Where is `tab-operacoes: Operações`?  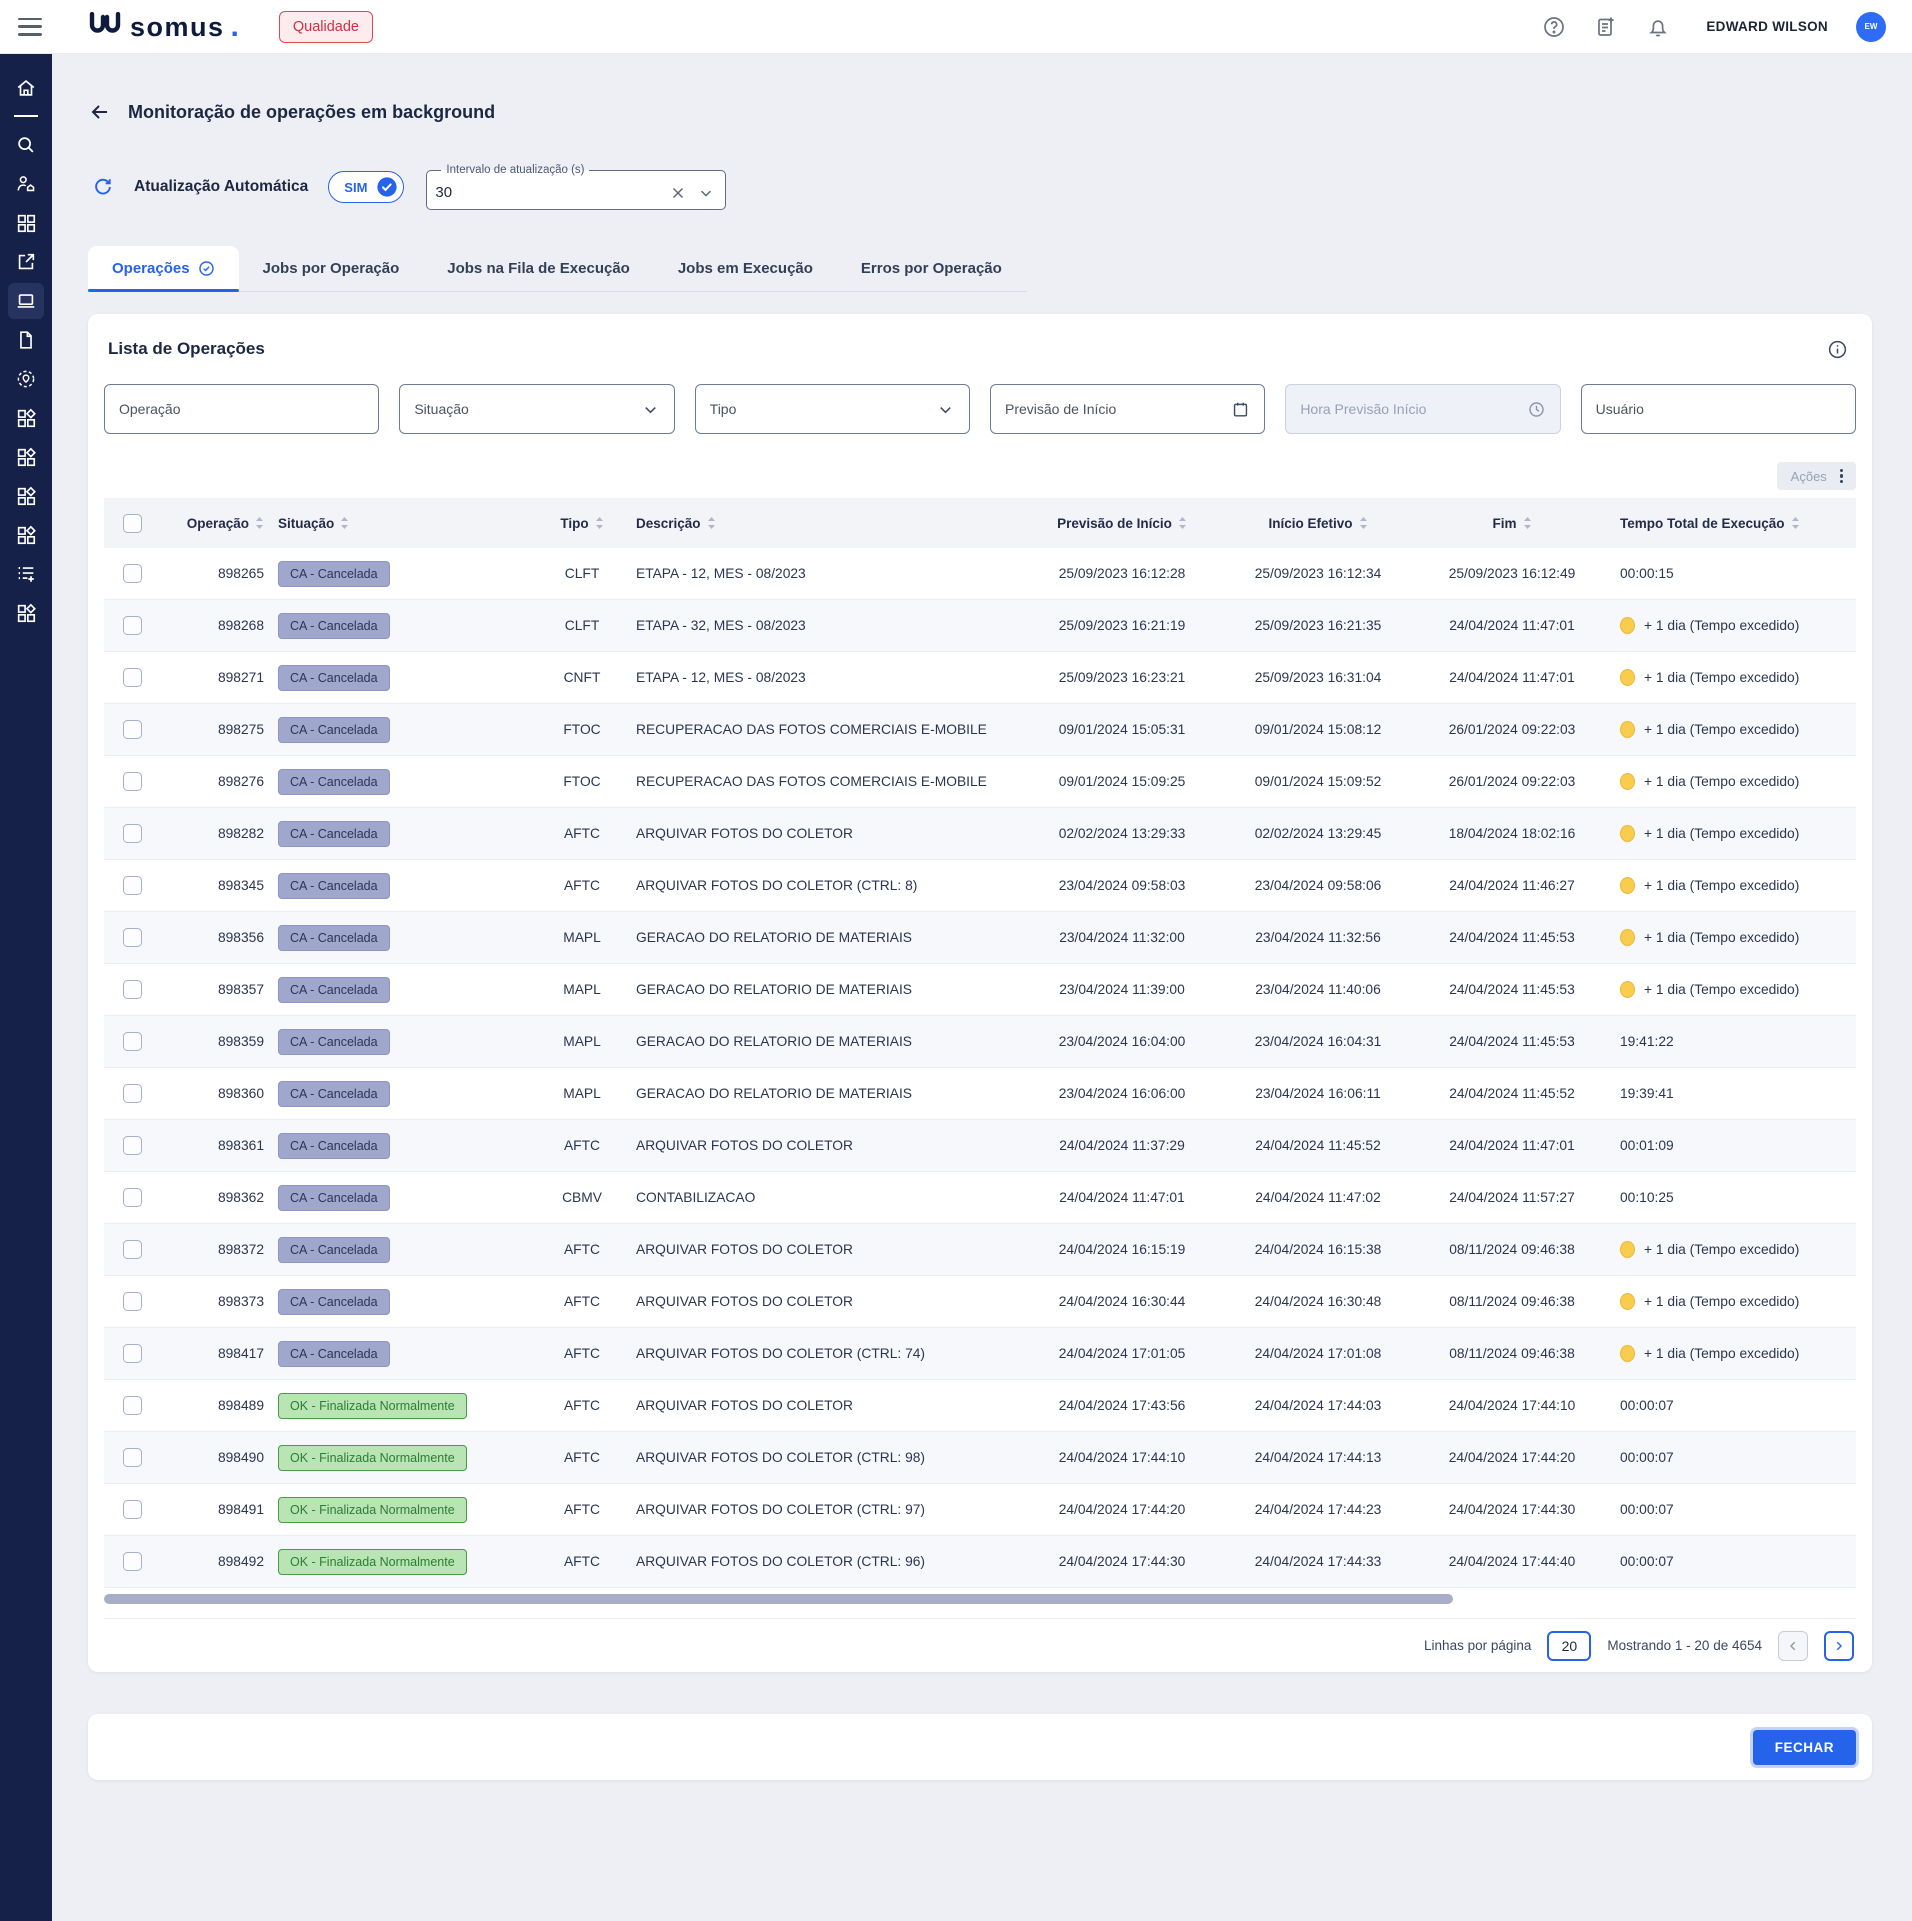
tab-operacoes: Operações is located at coordinates (163, 269).